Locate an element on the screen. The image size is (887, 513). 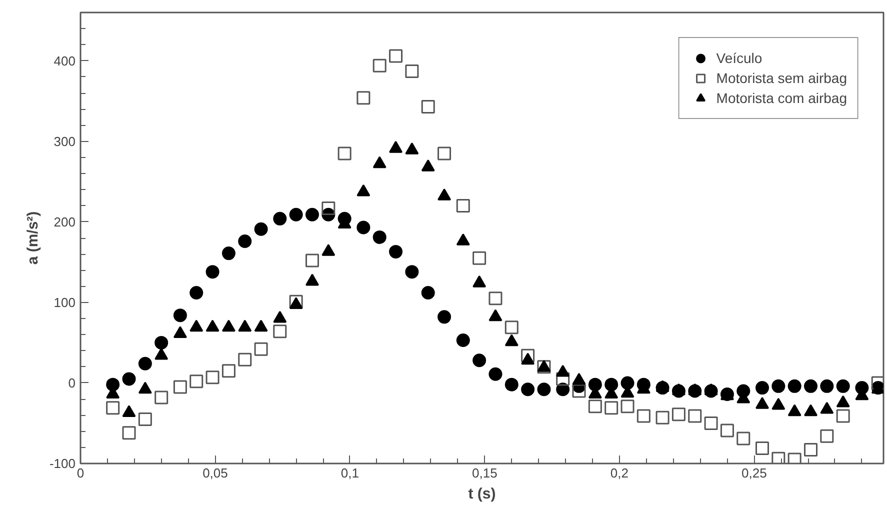
y-tick-label: 300 is located at coordinates (65, 141).